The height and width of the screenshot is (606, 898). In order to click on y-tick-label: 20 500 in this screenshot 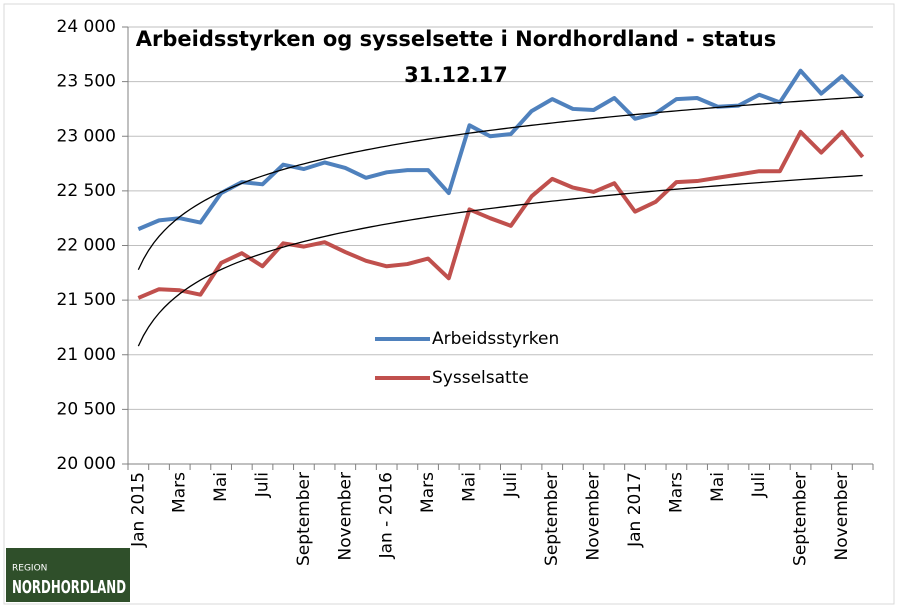, I will do `click(86, 409)`.